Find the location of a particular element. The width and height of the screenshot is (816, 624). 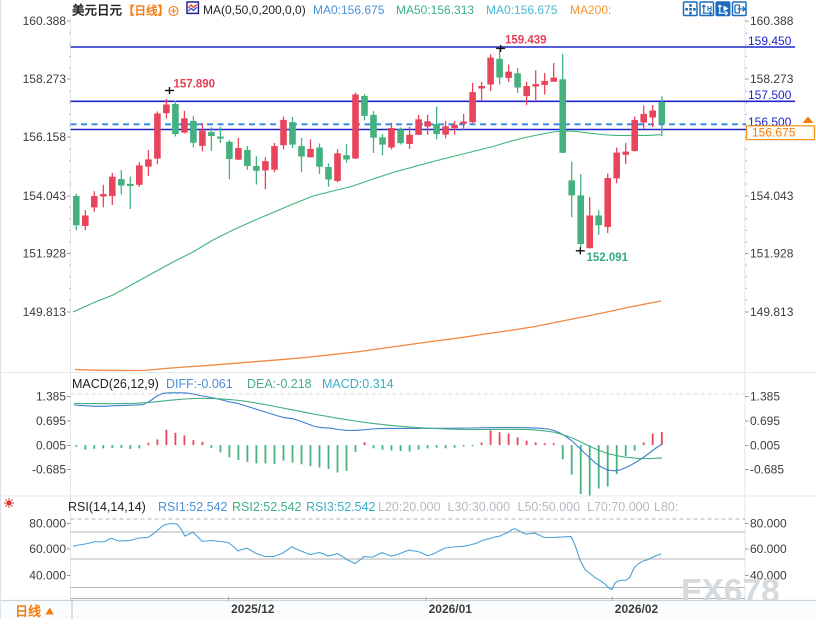

svg-text: 【日线】 is located at coordinates (146, 11).